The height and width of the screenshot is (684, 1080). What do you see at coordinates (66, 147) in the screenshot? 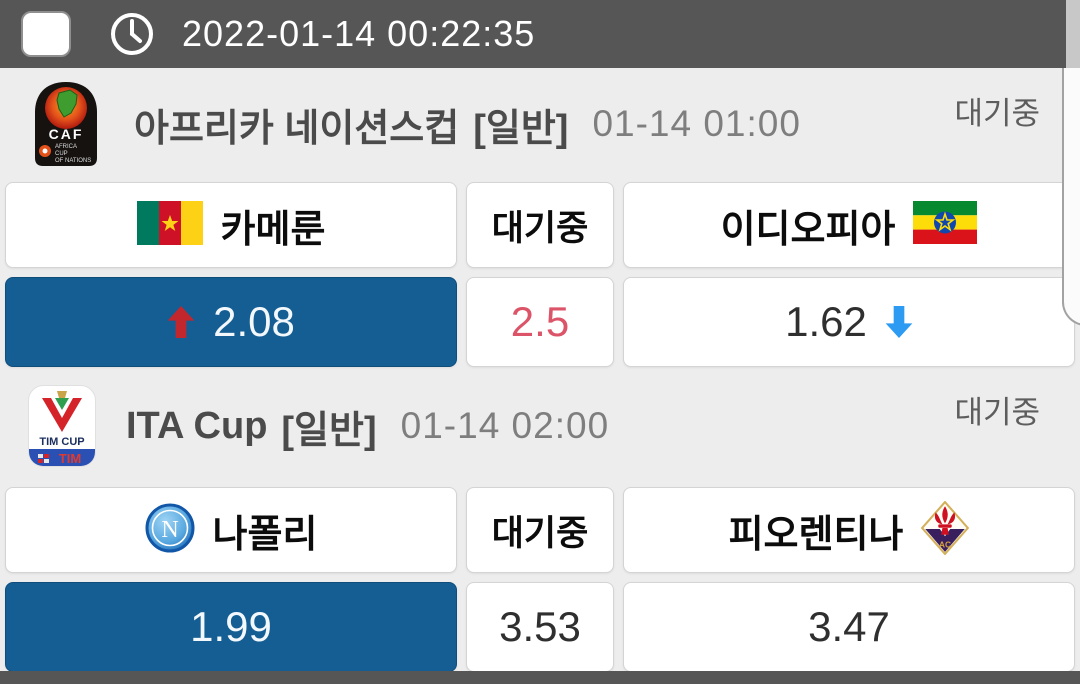
I see `svg-text: AFRICA` at bounding box center [66, 147].